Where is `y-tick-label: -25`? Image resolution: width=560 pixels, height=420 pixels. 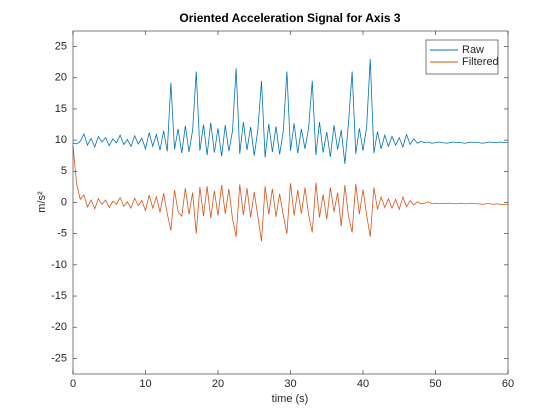 y-tick-label: -25 is located at coordinates (59, 358).